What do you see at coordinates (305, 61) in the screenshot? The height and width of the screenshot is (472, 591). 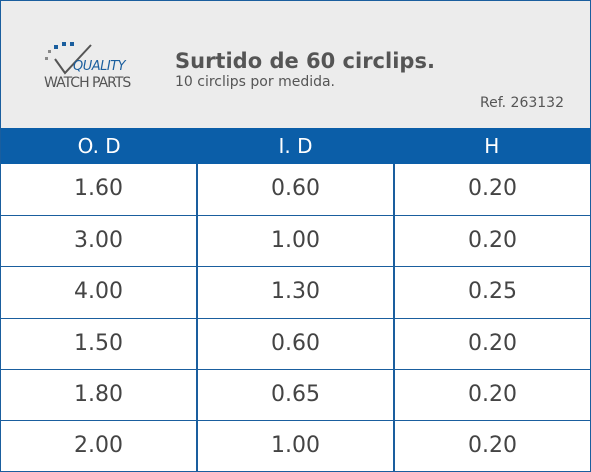 I see `title: Surtido de 60 circlips.` at bounding box center [305, 61].